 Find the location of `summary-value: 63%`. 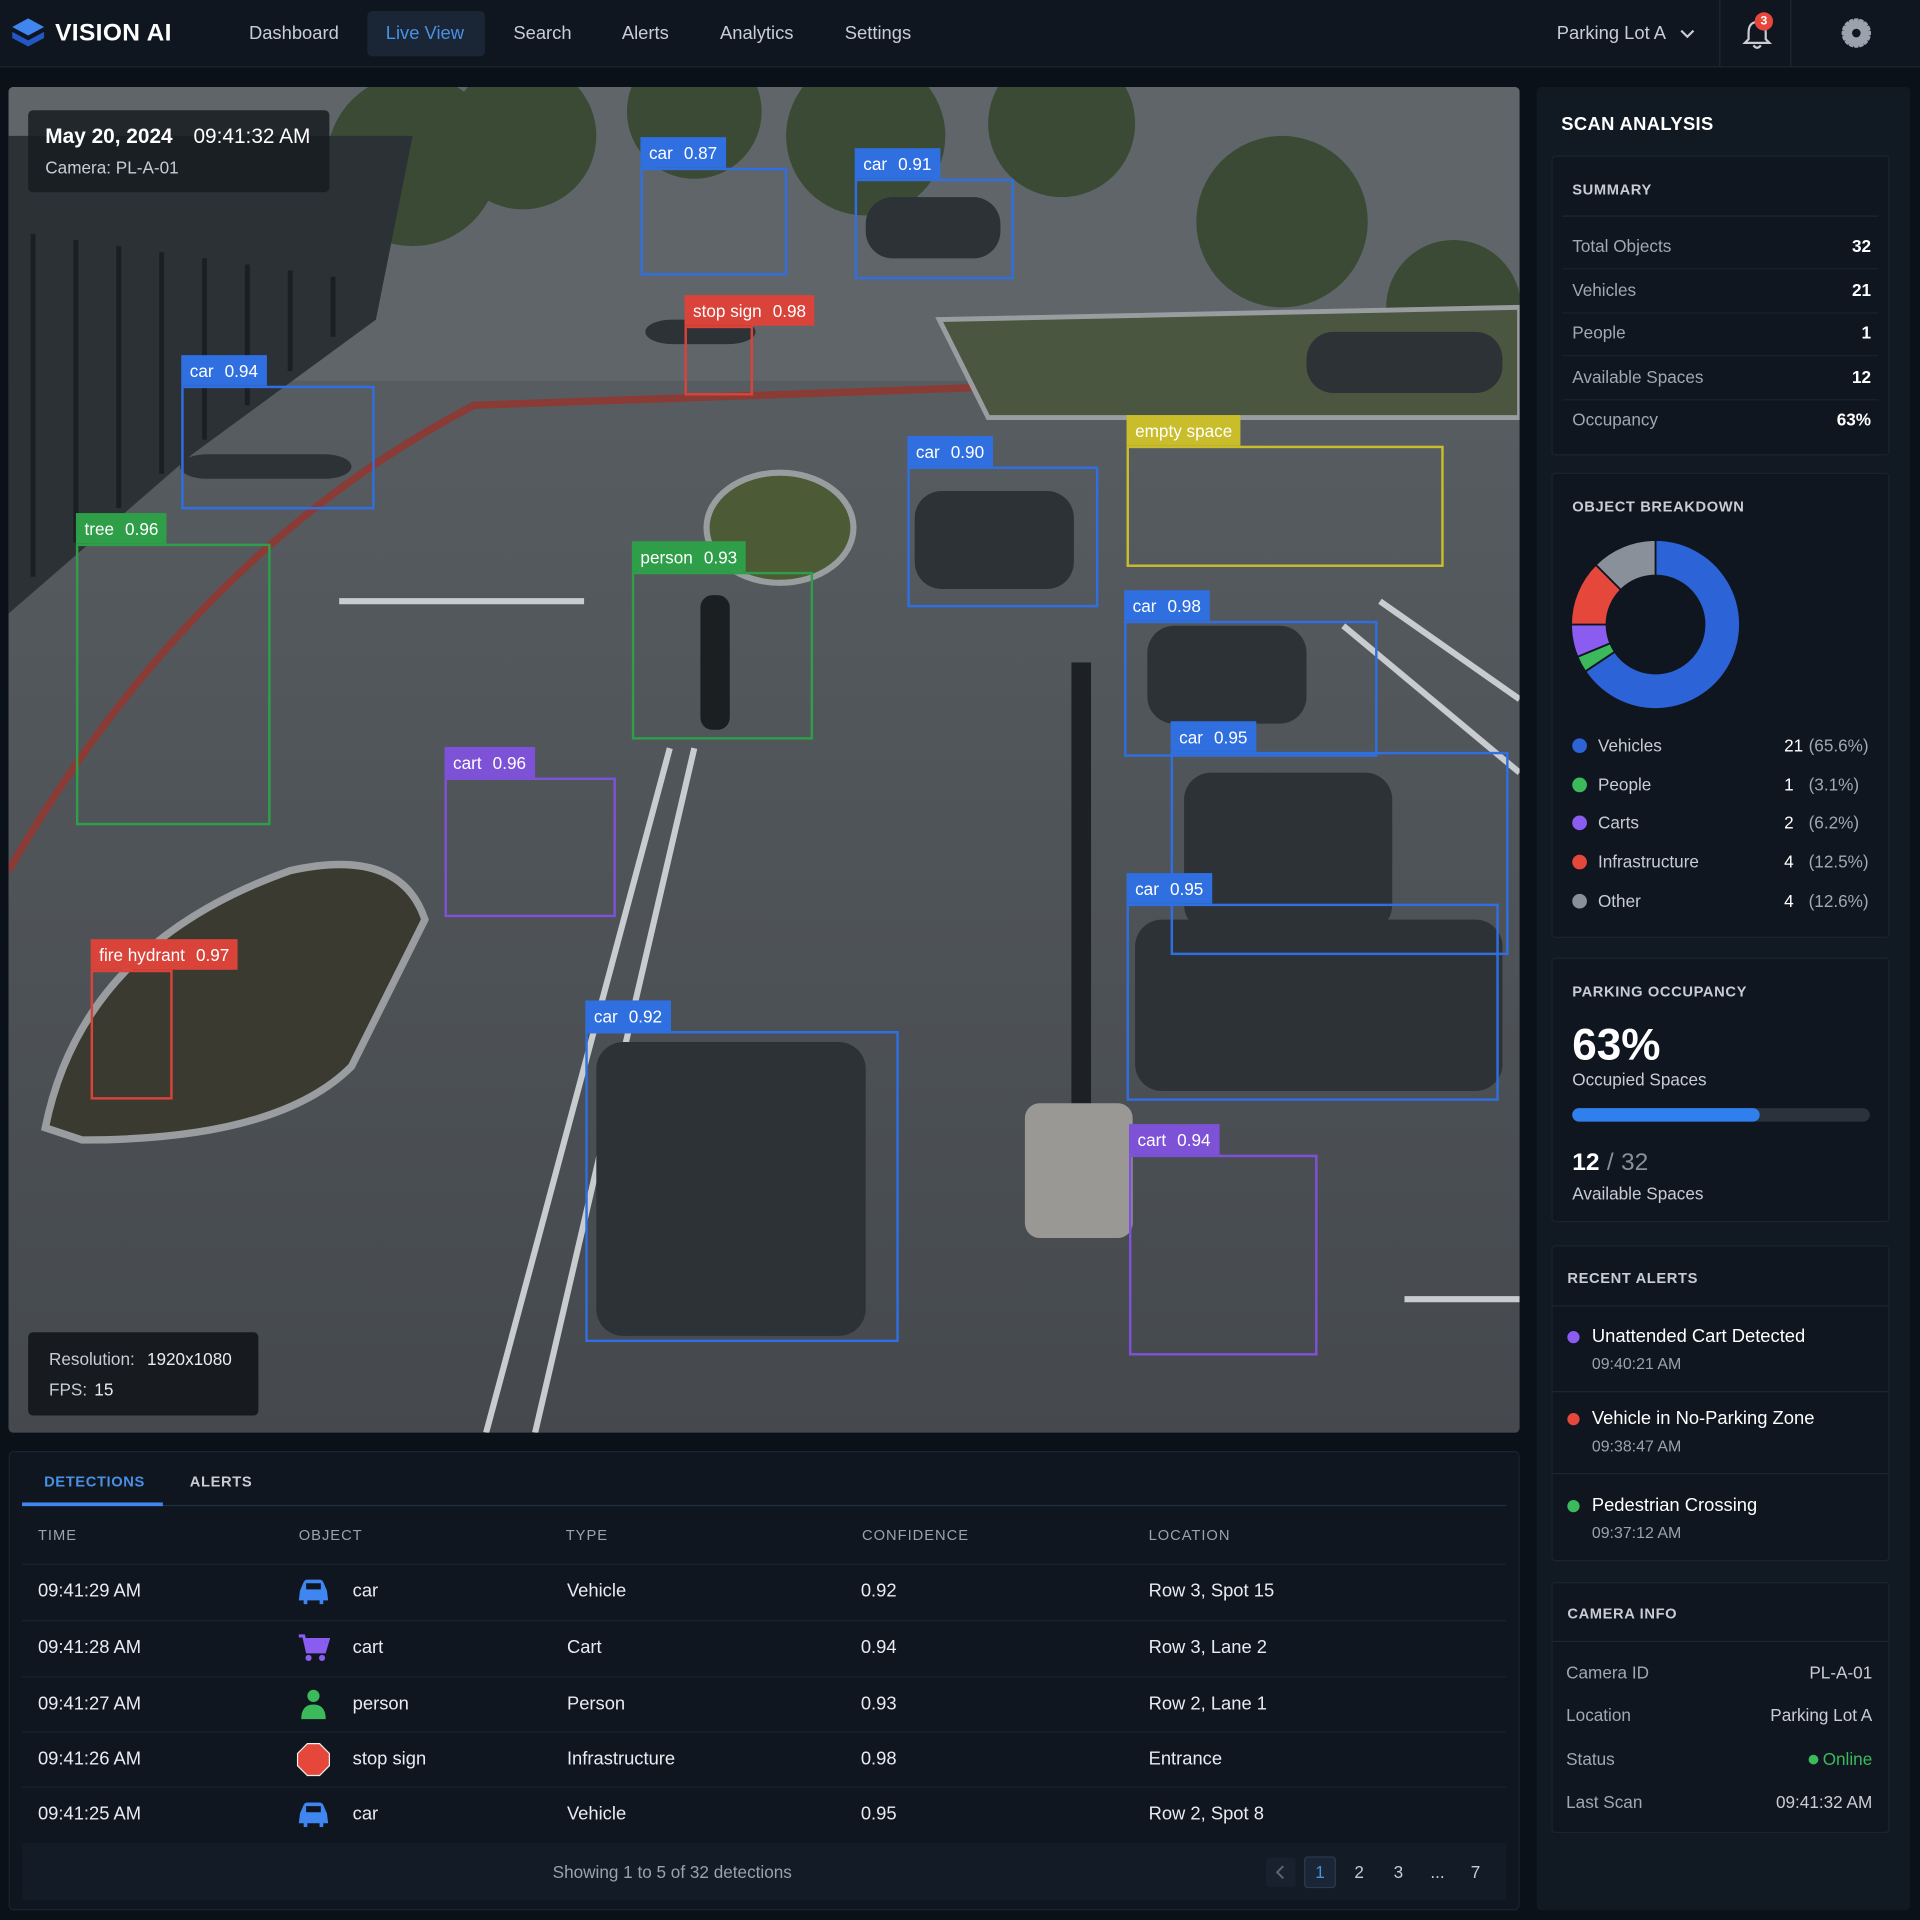

summary-value: 63% is located at coordinates (1854, 419).